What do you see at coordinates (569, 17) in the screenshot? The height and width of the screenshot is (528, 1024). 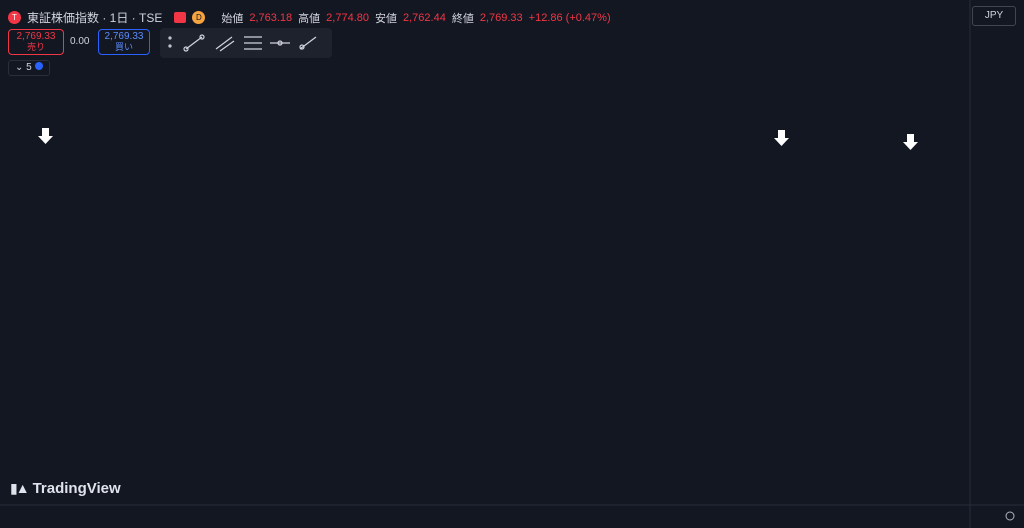 I see `change: +12.86 (+0.47%)` at bounding box center [569, 17].